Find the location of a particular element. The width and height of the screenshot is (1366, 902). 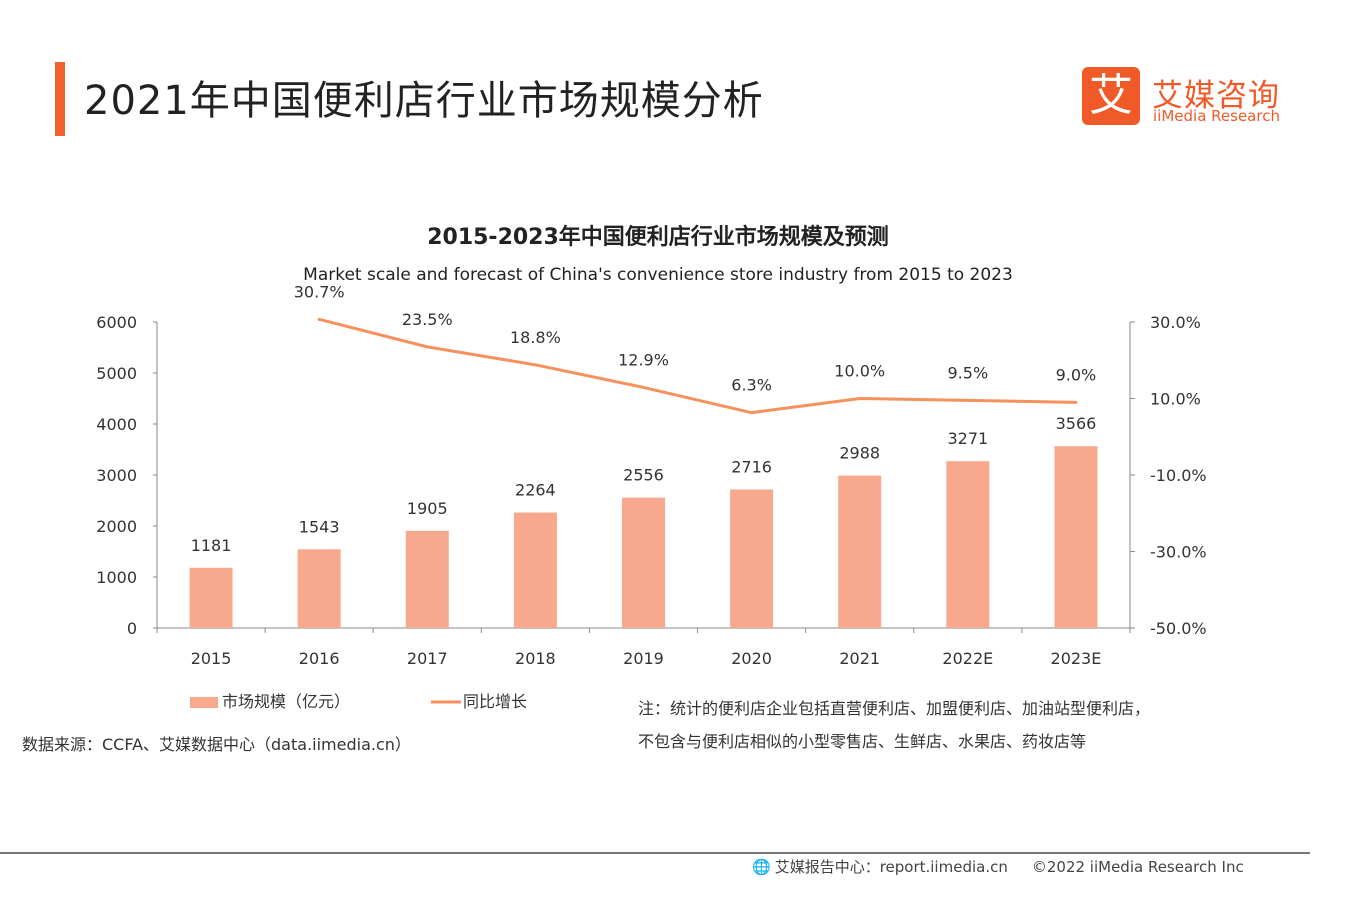

left-axis-tick-label: 6000 is located at coordinates (116, 322).